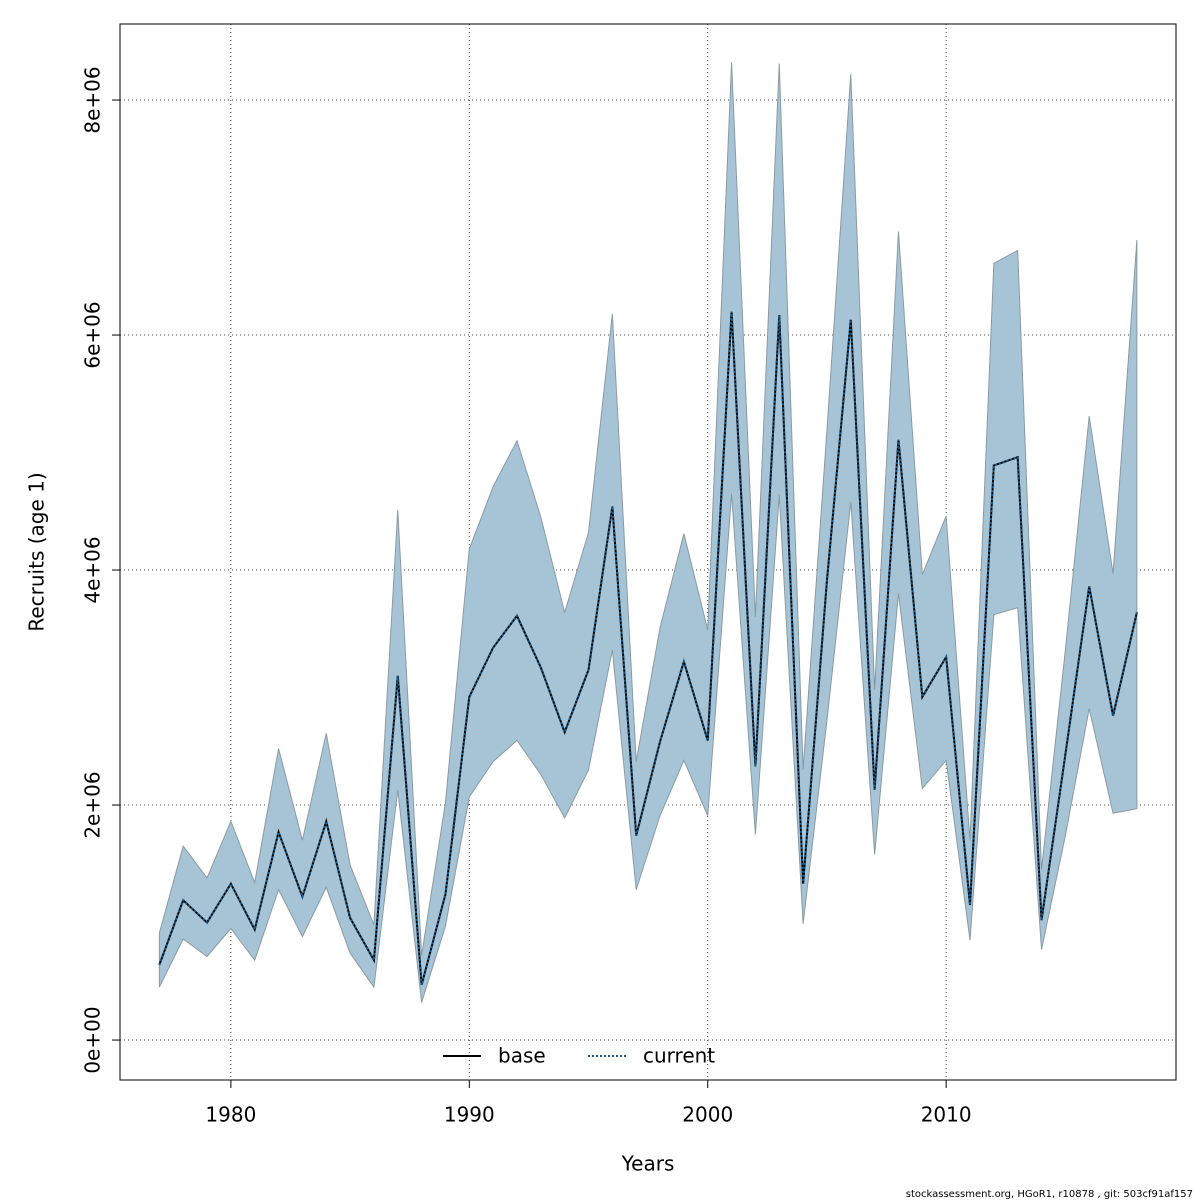 The width and height of the screenshot is (1200, 1200). Describe the element at coordinates (707, 1115) in the screenshot. I see `x-tick-label: 2000` at that location.